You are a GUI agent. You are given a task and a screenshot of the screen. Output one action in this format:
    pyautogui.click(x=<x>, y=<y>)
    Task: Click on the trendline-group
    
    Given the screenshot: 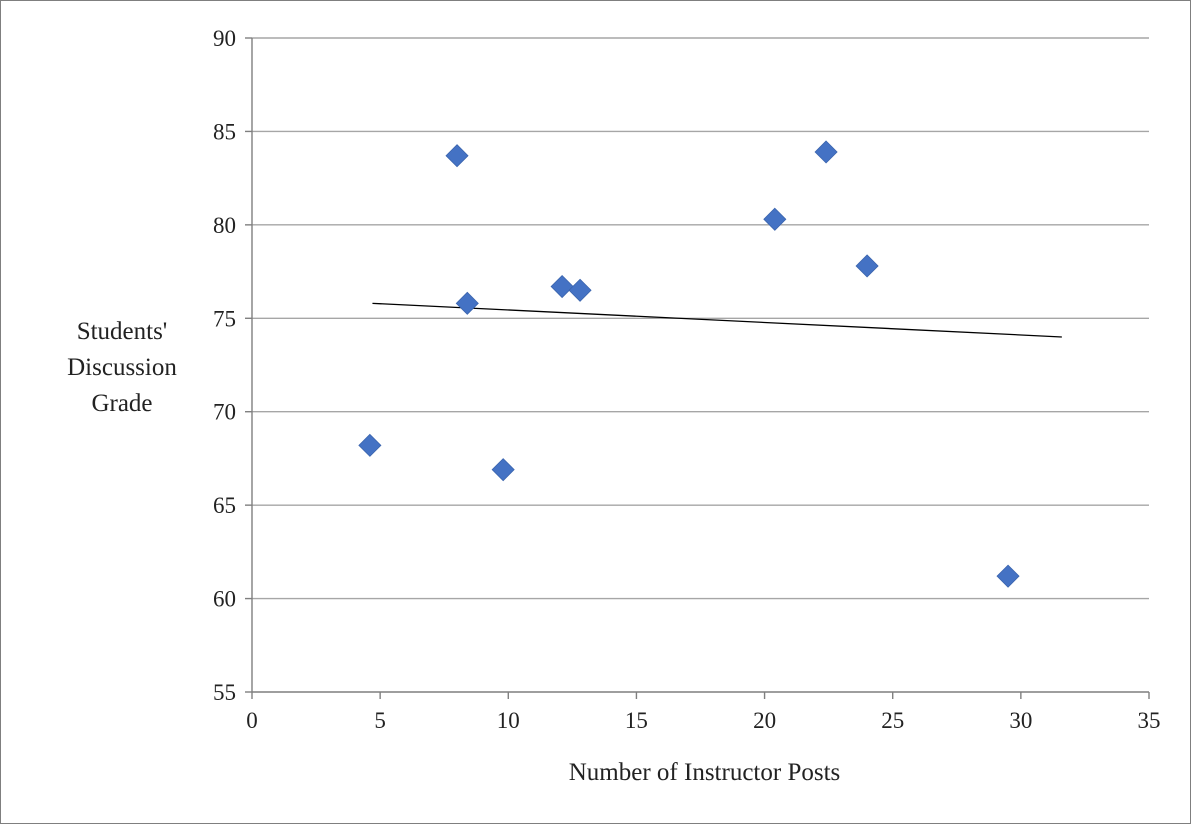 What is the action you would take?
    pyautogui.click(x=717, y=320)
    